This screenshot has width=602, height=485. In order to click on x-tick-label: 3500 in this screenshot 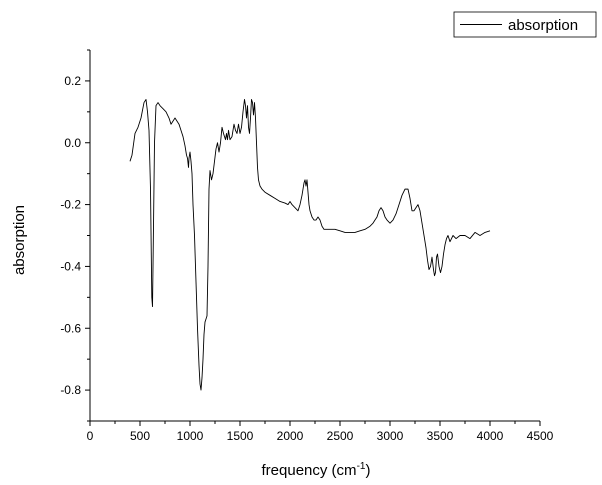, I will do `click(440, 436)`.